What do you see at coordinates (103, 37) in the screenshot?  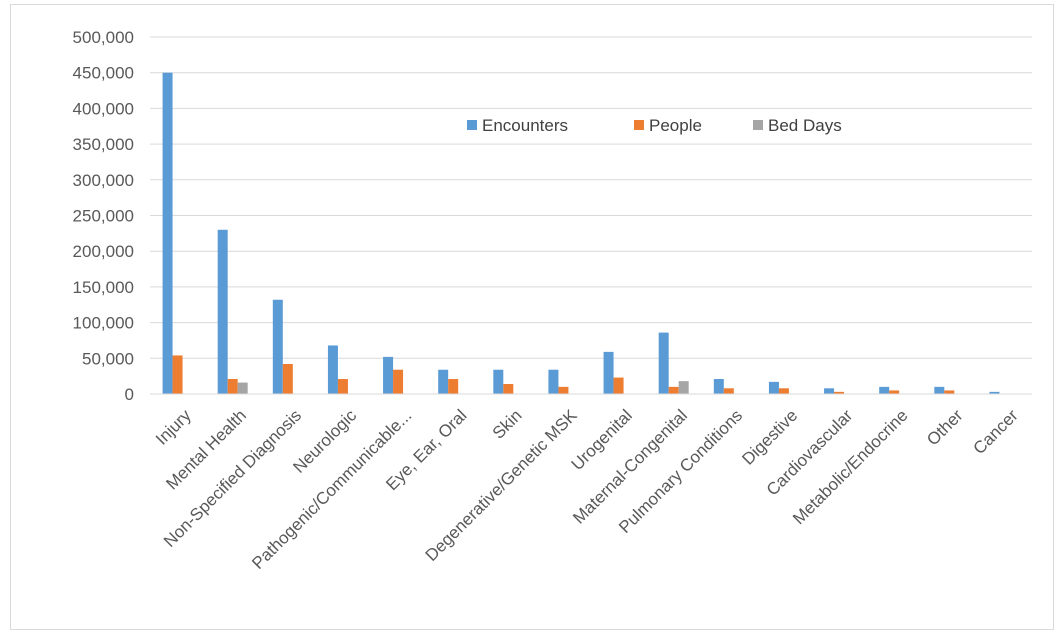 I see `y-tick-label: 500,000` at bounding box center [103, 37].